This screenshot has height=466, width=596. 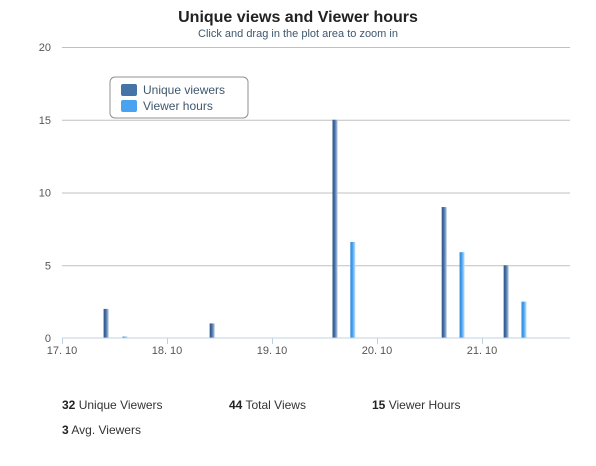 What do you see at coordinates (48, 266) in the screenshot?
I see `y-tick-label: 5` at bounding box center [48, 266].